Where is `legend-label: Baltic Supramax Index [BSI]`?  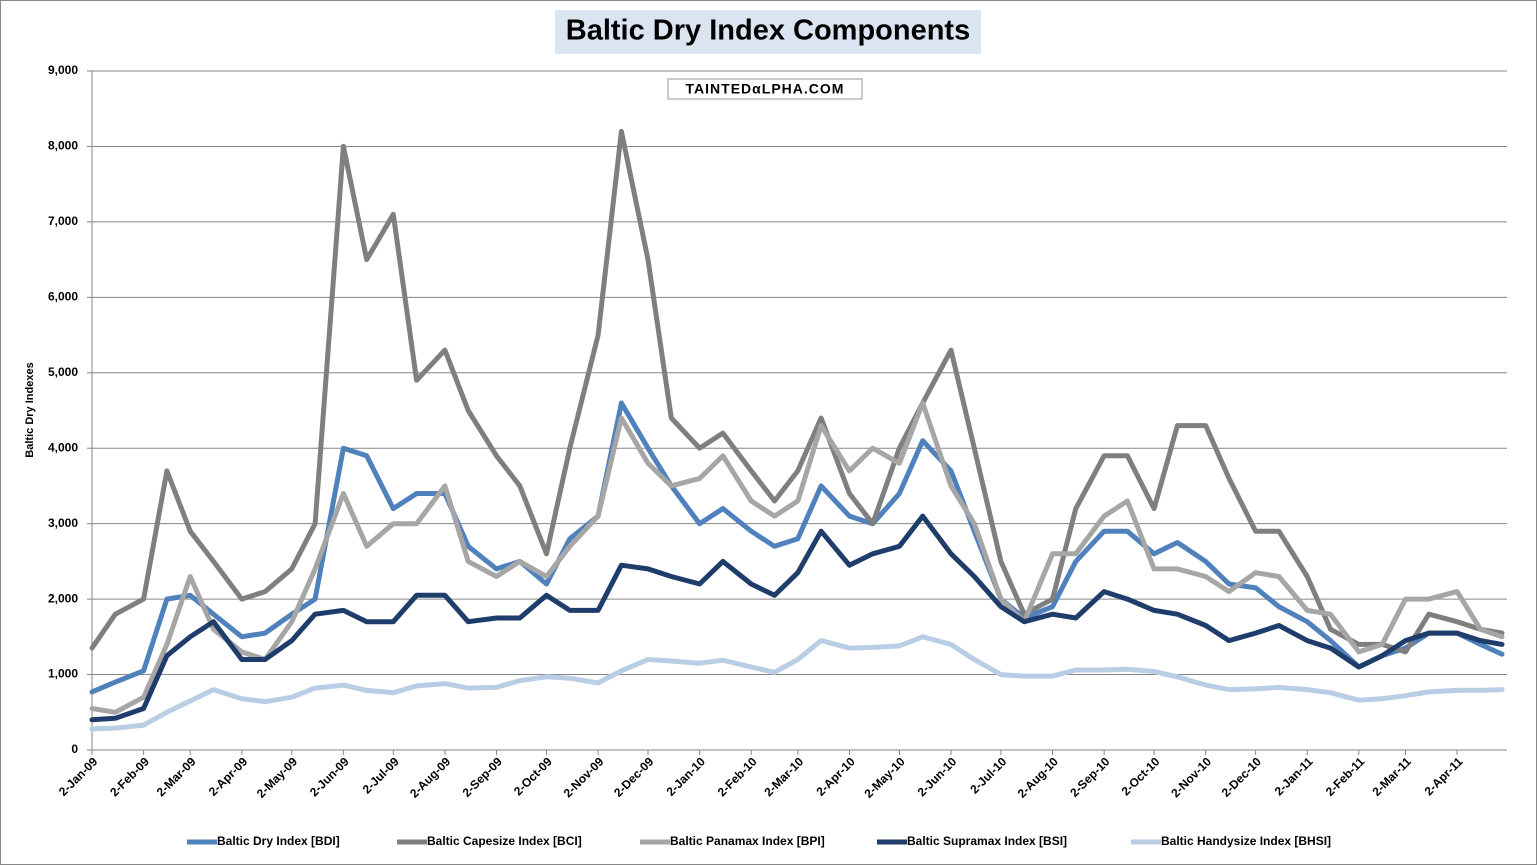
legend-label: Baltic Supramax Index [BSI] is located at coordinates (987, 841).